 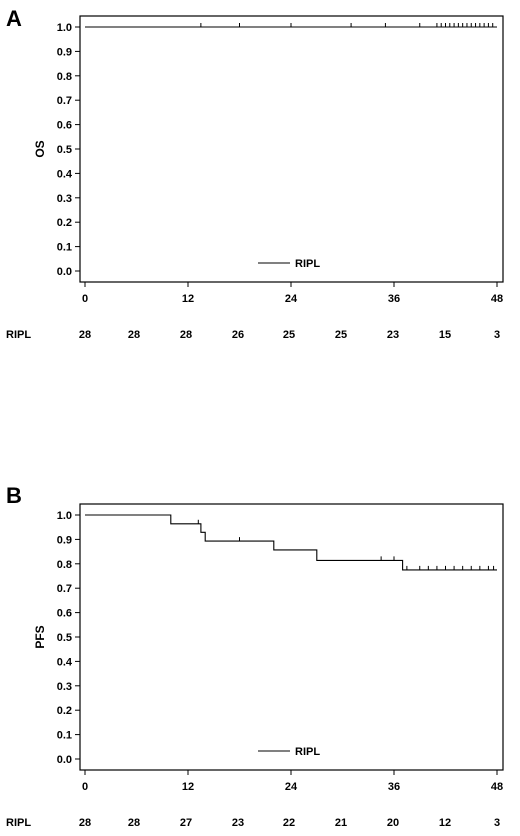 What do you see at coordinates (445, 335) in the screenshot?
I see `risk-value: 15` at bounding box center [445, 335].